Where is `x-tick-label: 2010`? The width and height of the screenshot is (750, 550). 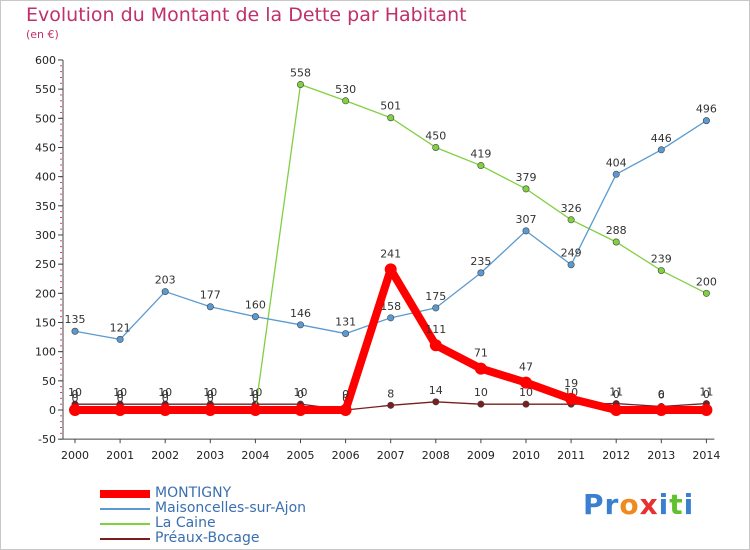
x-tick-label: 2010 is located at coordinates (526, 455).